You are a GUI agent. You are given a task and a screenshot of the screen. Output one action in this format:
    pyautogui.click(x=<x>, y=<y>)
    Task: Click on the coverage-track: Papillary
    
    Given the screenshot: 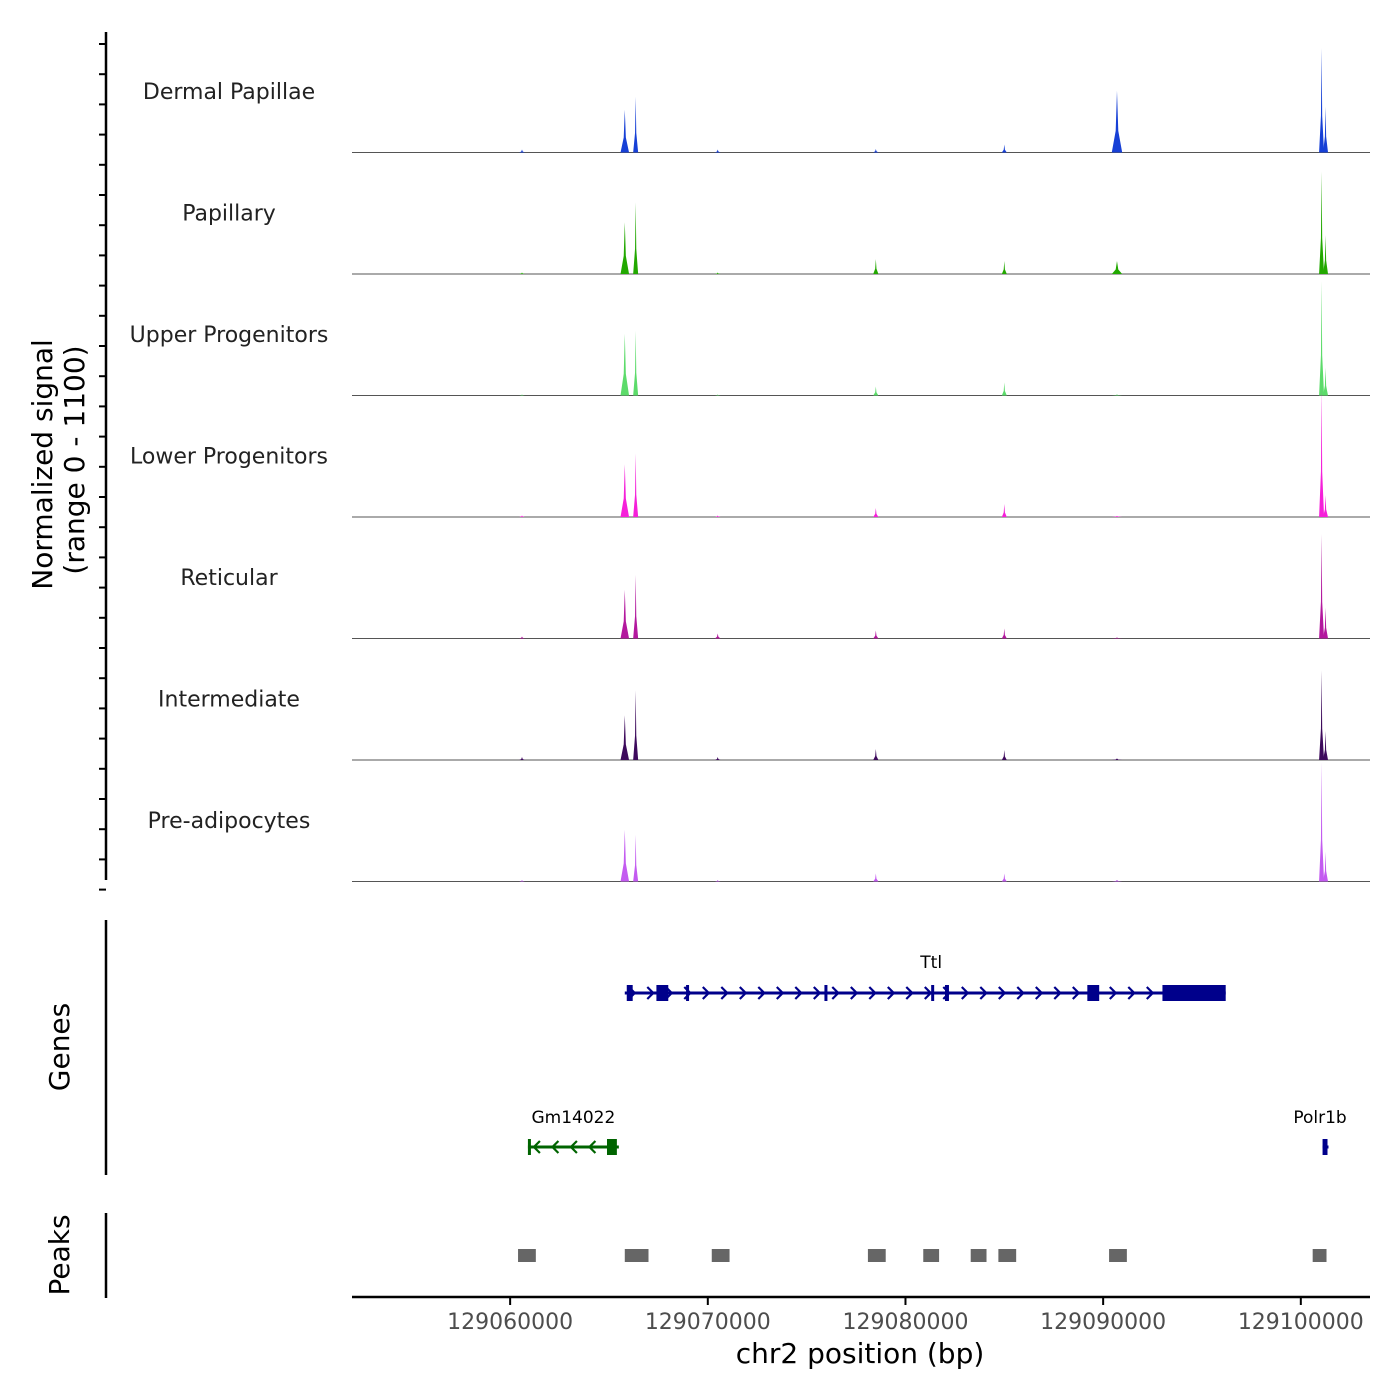 What is the action you would take?
    pyautogui.click(x=776, y=223)
    